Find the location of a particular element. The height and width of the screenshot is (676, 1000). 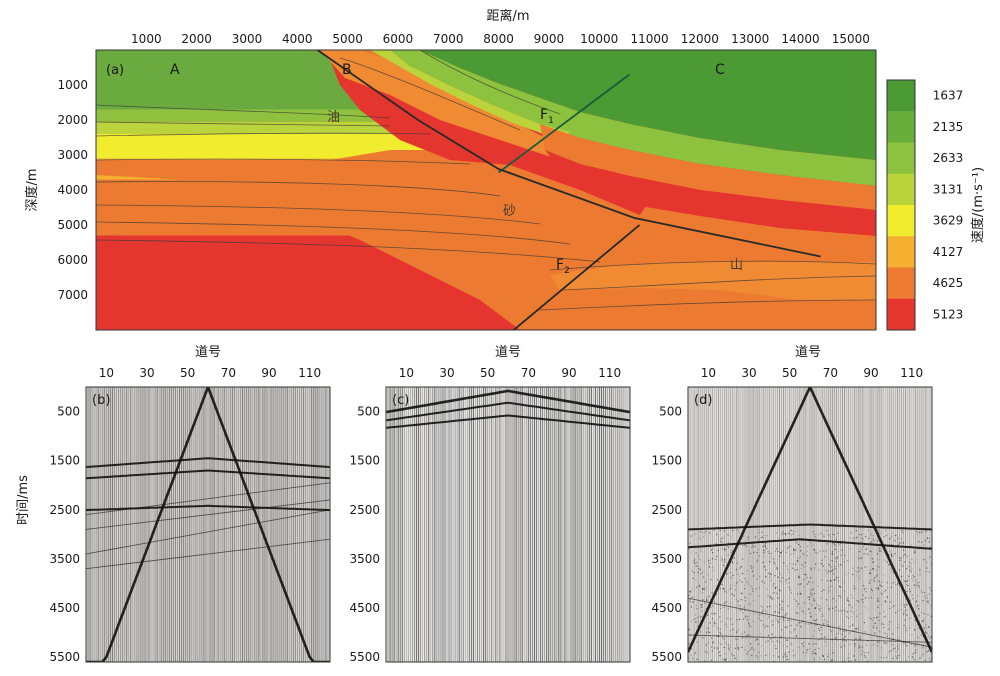

x-tick-labels-b: 10 30 50 70 90 110 is located at coordinates (210, 373).